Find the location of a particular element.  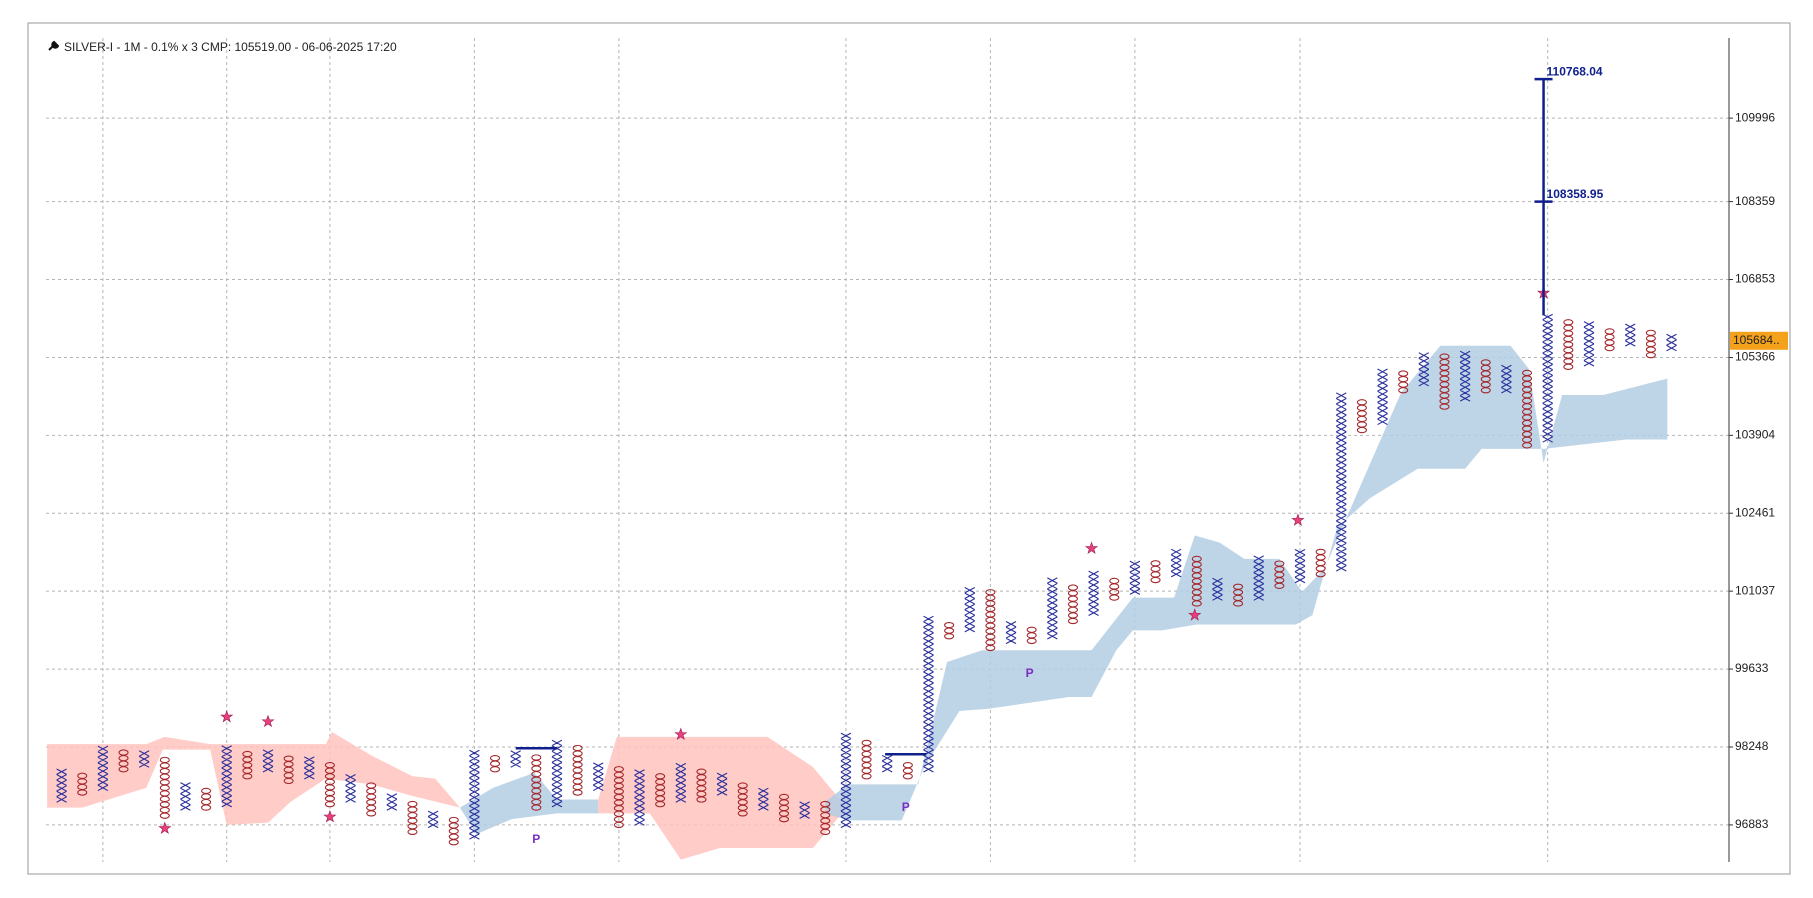

target-label: 108358.95 is located at coordinates (1575, 194).